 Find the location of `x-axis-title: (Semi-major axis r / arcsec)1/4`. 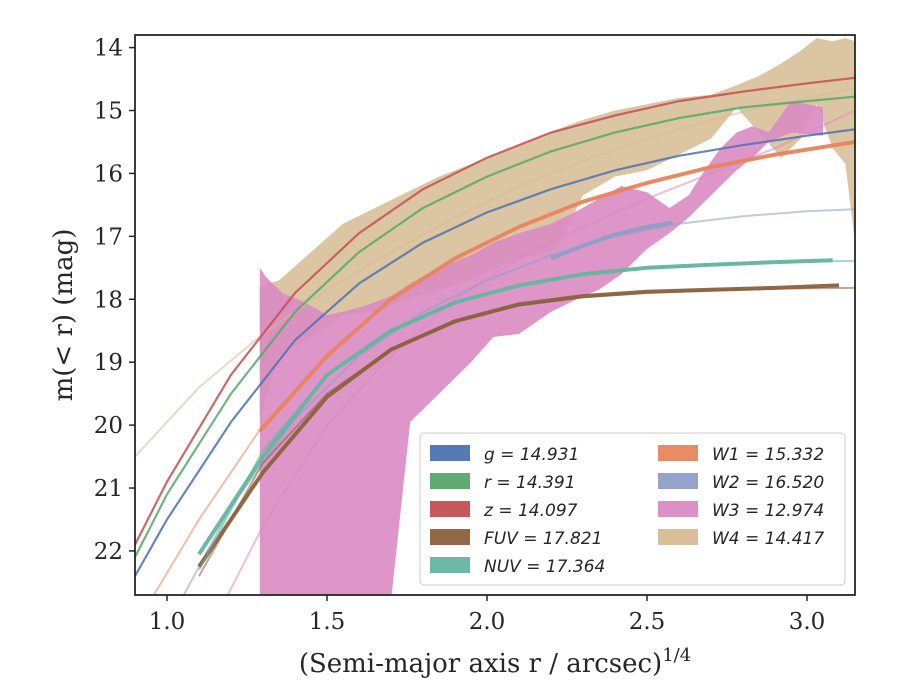

x-axis-title: (Semi-major axis r / arcsec)1/4 is located at coordinates (495, 662).